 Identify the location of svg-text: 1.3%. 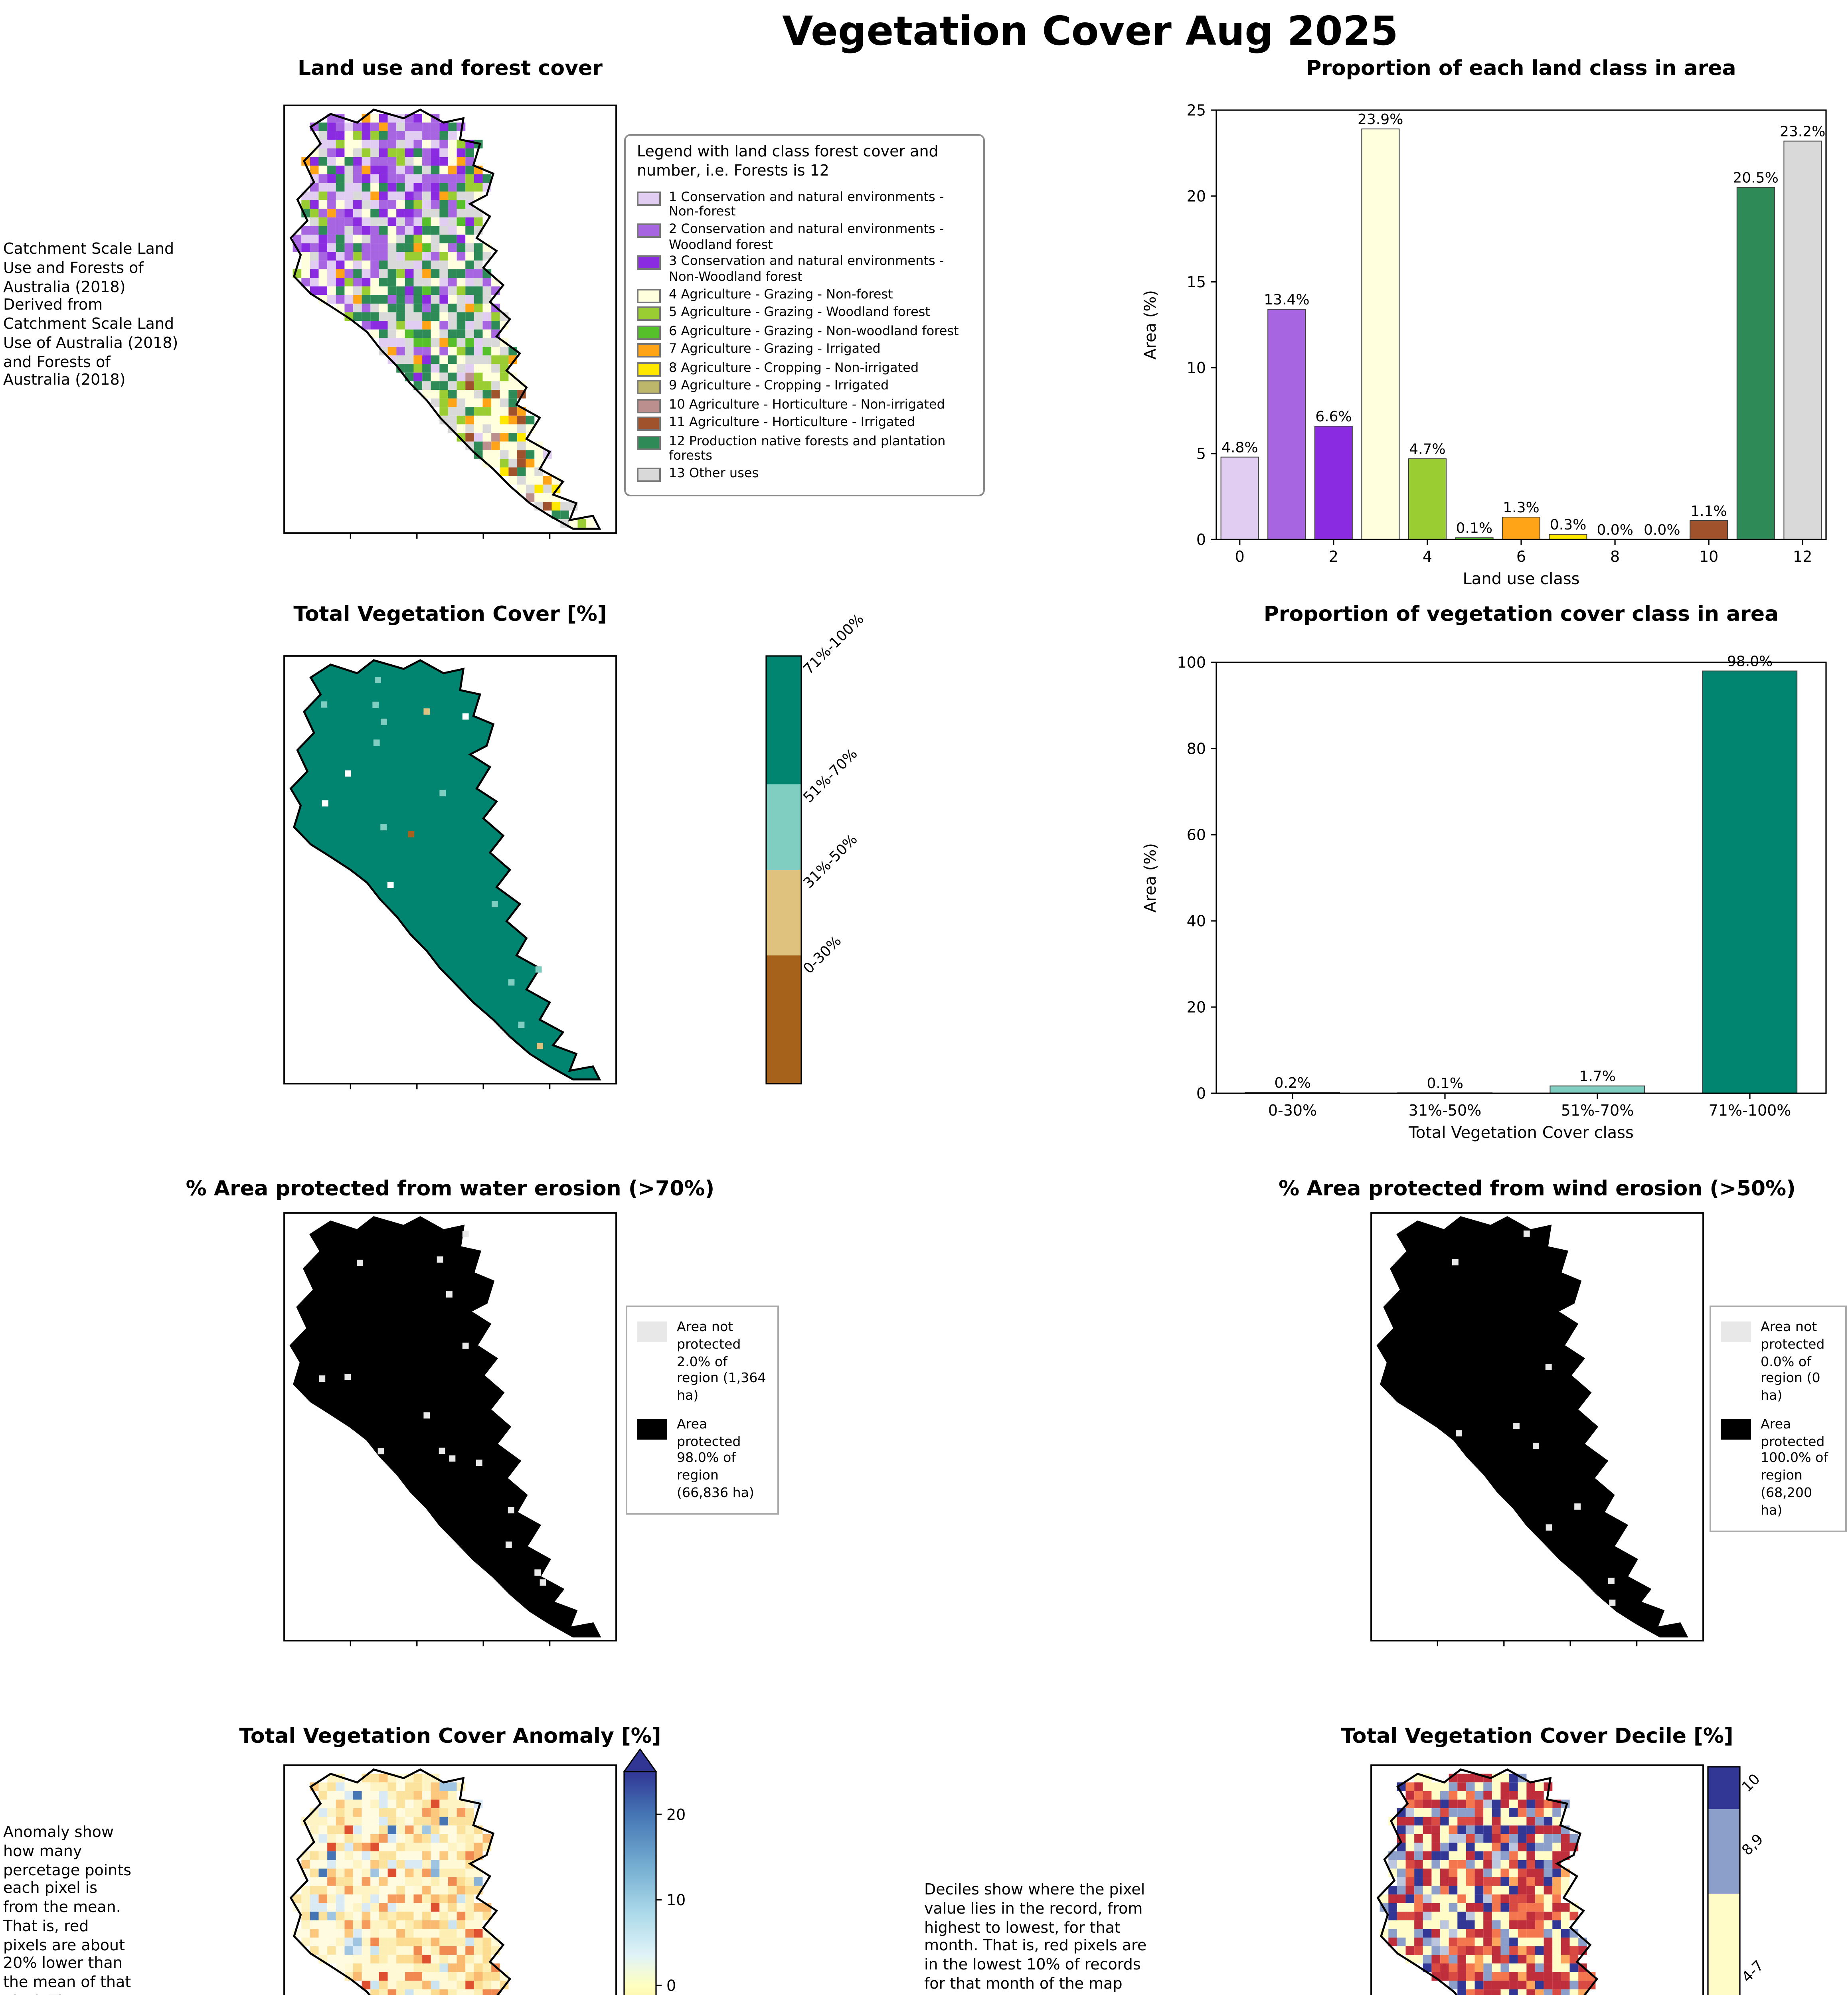
(1521, 508).